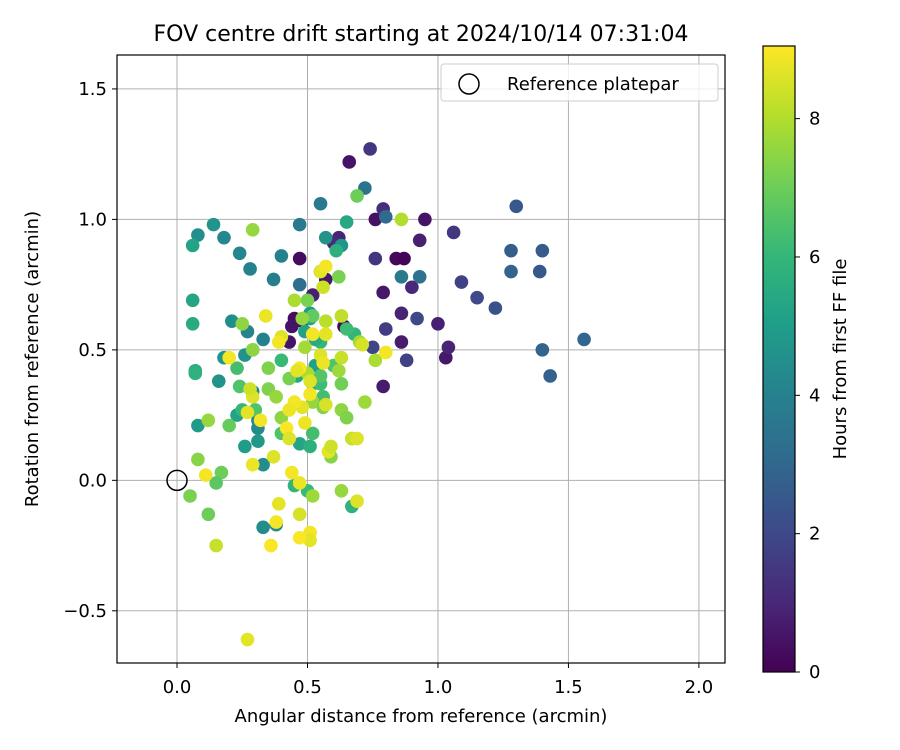 Image resolution: width=900 pixels, height=750 pixels. I want to click on y-tick-label: 1.0, so click(92, 219).